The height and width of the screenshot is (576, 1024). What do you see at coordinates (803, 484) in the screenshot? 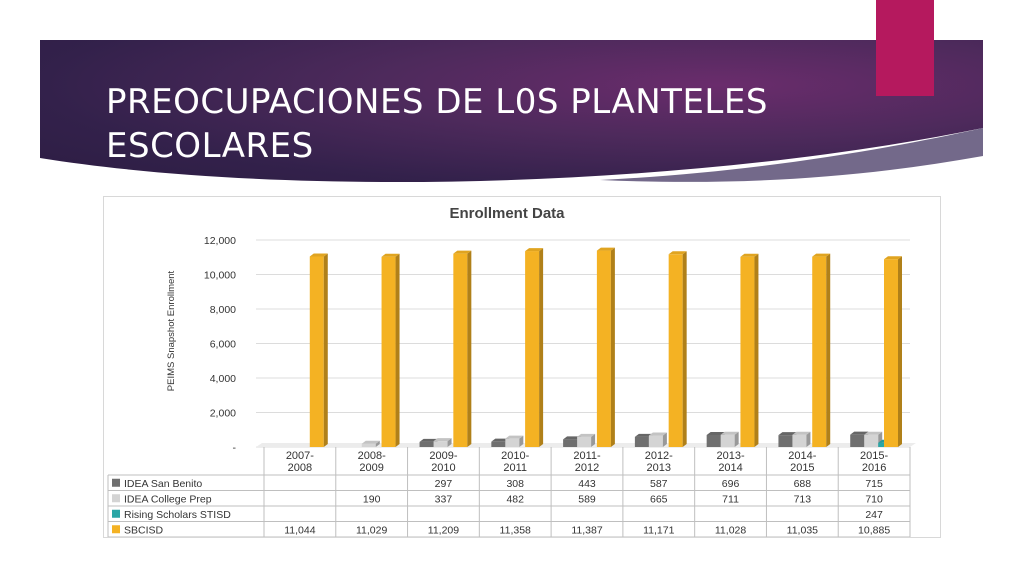
I see `data-label: 688` at bounding box center [803, 484].